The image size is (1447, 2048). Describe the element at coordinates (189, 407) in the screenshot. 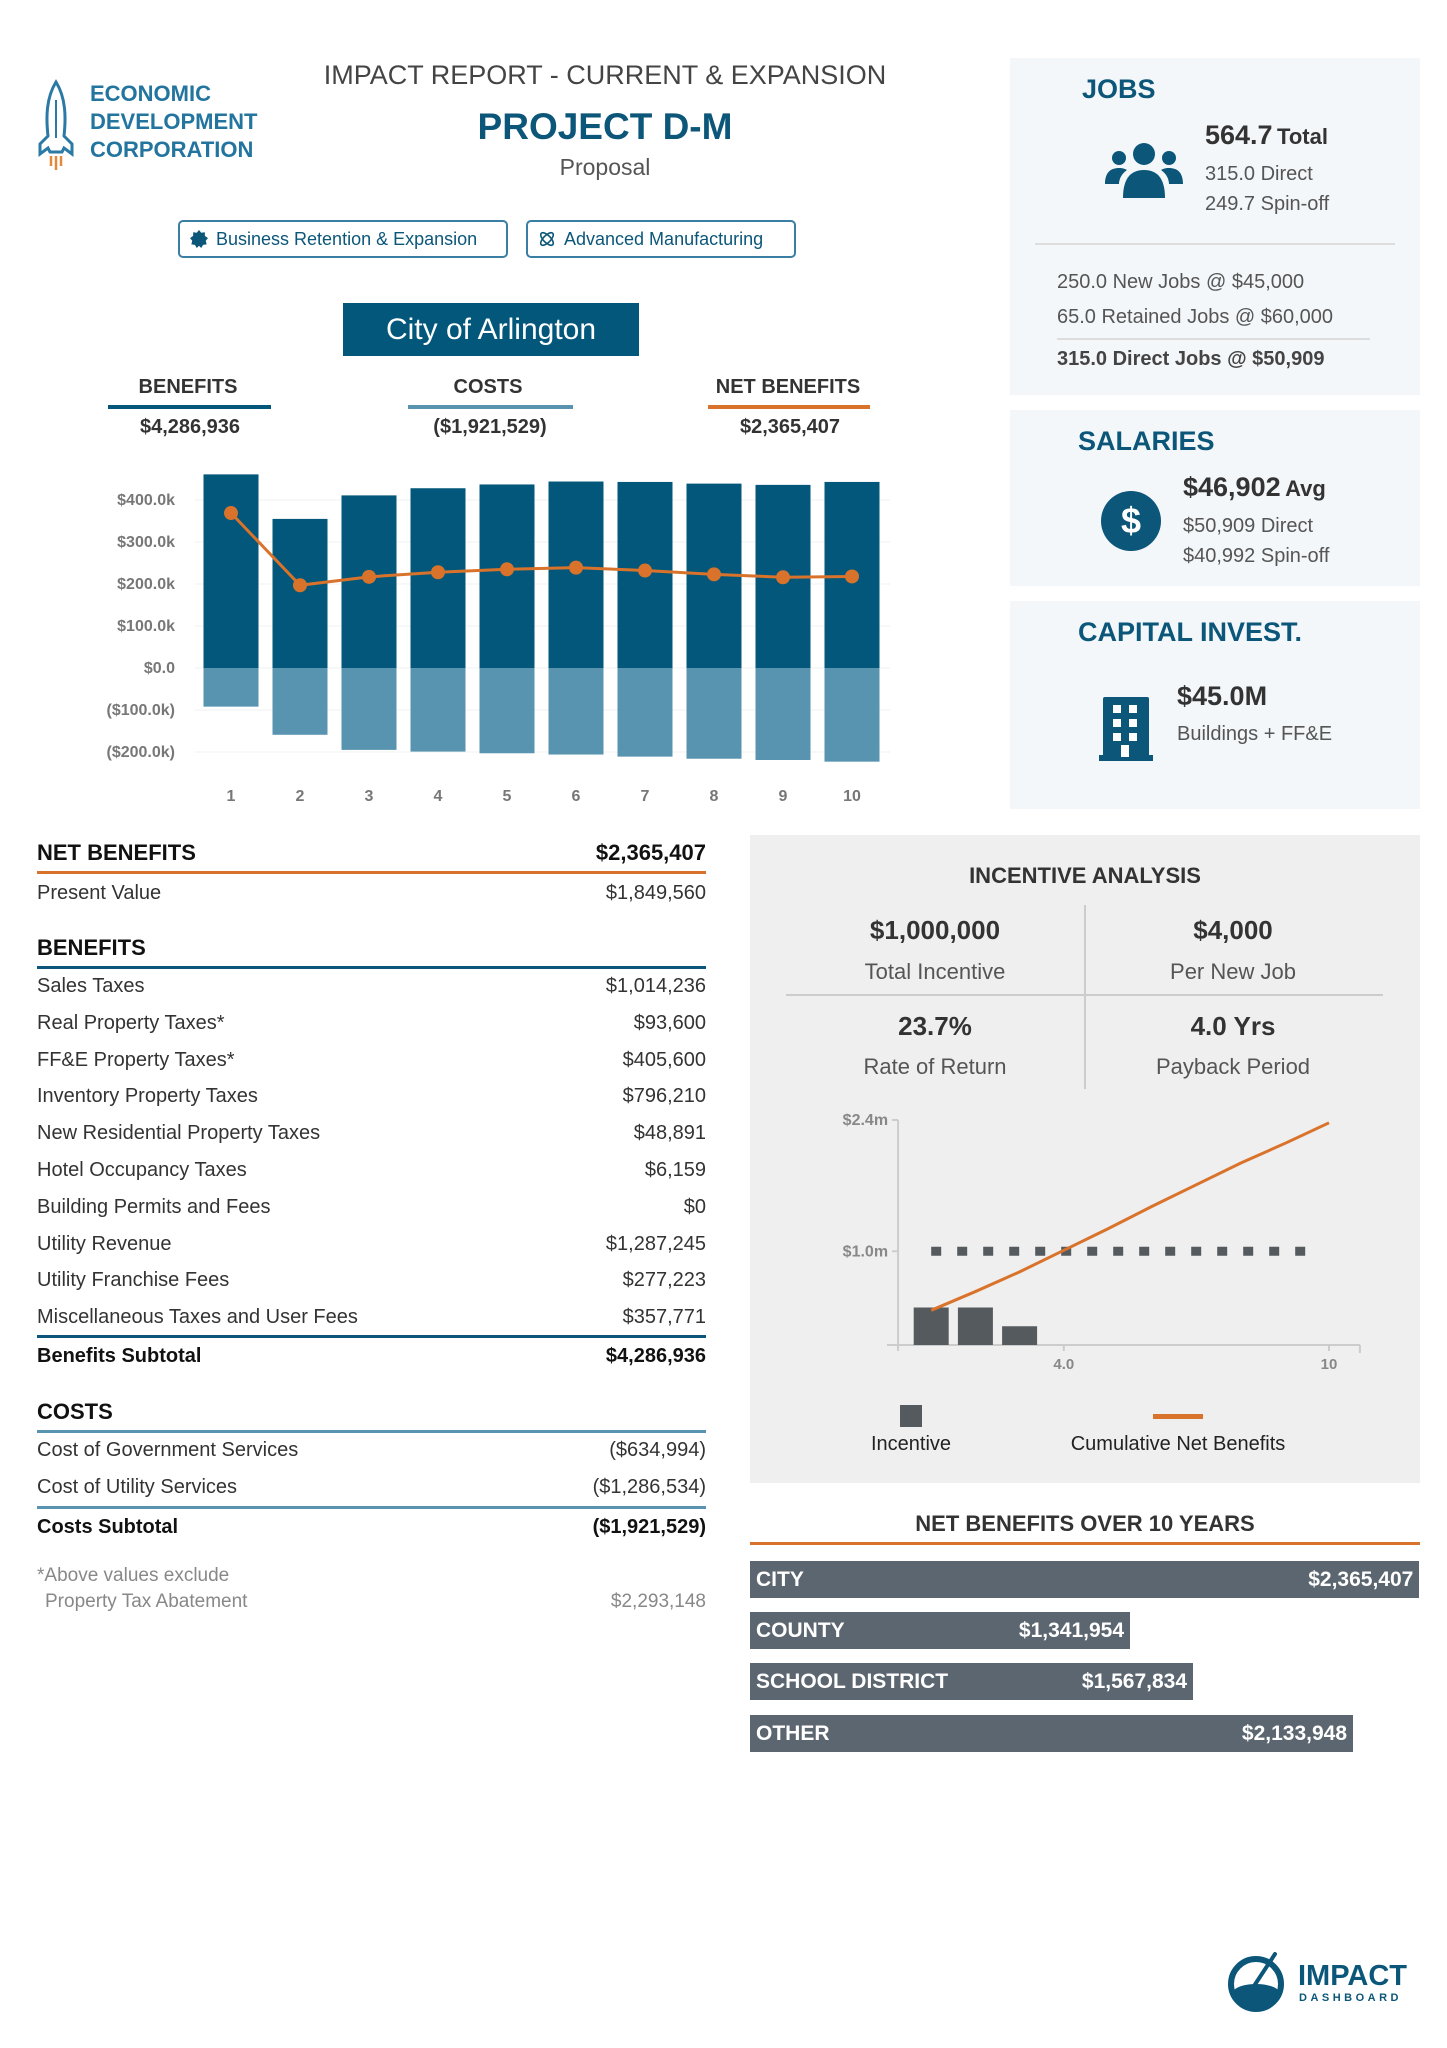

I see `benefits-underline` at that location.